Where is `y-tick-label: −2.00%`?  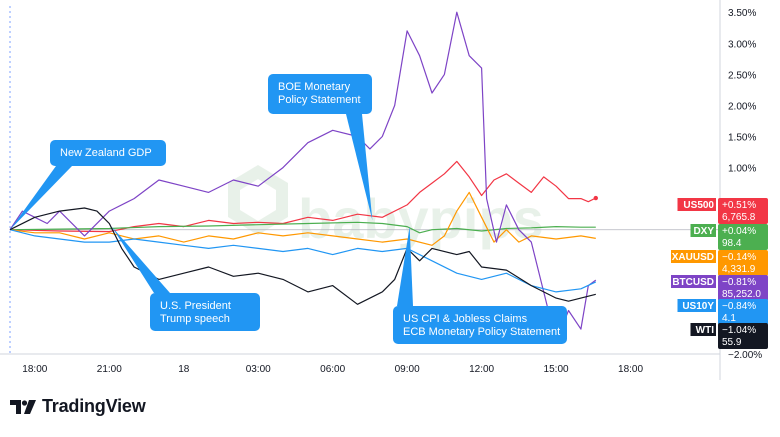 y-tick-label: −2.00% is located at coordinates (745, 355).